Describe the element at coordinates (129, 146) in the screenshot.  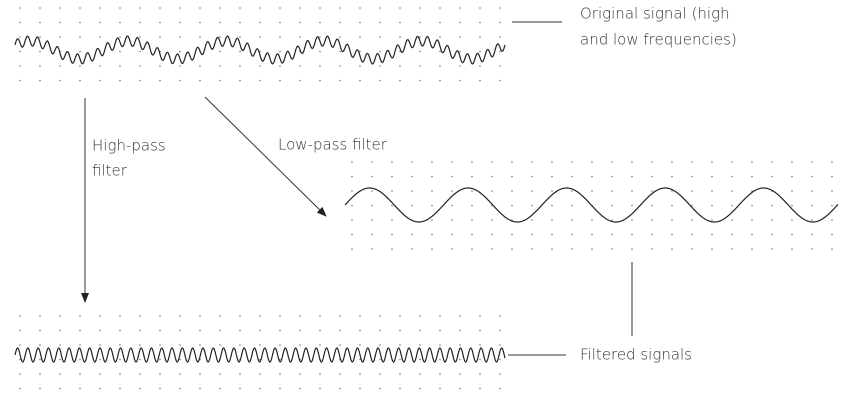
I see `high-pass-label: High-pass` at that location.